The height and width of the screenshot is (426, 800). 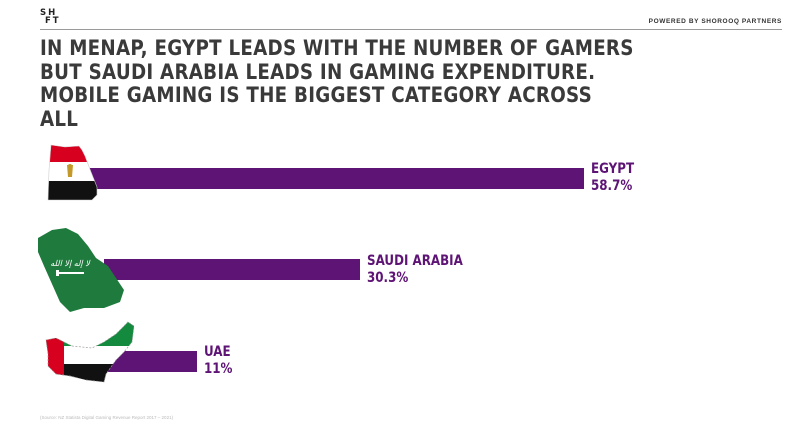 I want to click on bar-uae, so click(x=150, y=361).